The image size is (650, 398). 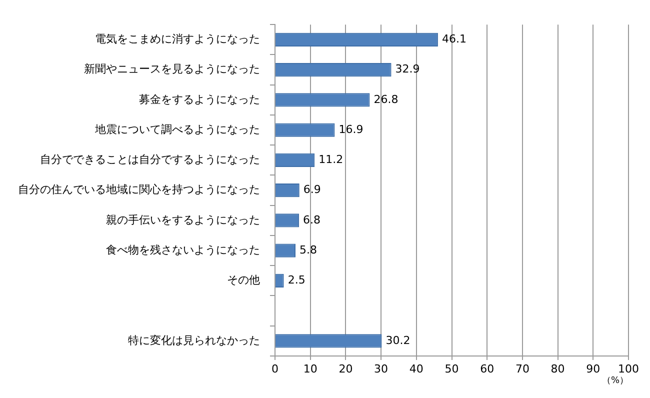 I want to click on y-tick-label: 自分の住んでいる地域に関心を持つようになった, so click(x=139, y=189).